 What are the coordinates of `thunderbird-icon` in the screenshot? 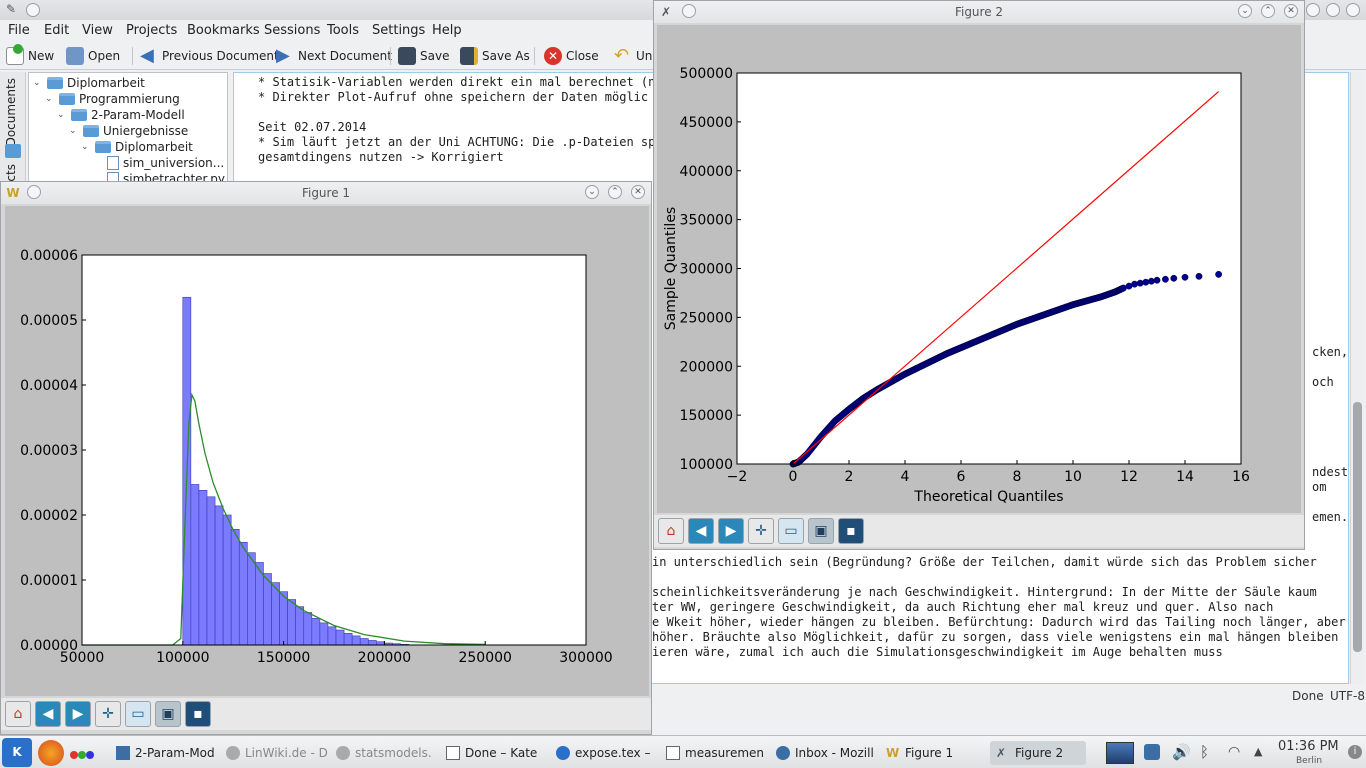 It's located at (783, 753).